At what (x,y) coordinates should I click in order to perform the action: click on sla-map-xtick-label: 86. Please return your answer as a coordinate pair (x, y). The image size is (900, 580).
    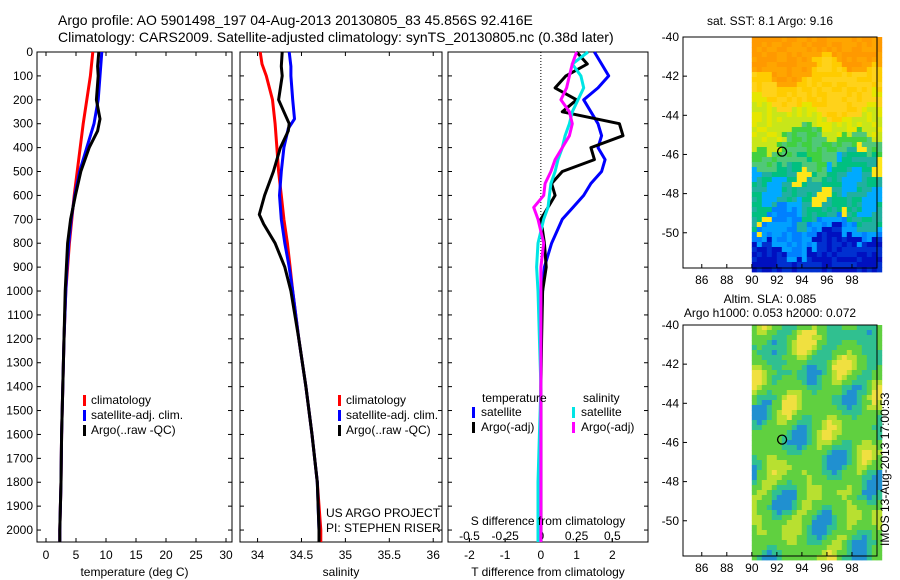
    Looking at the image, I should click on (702, 568).